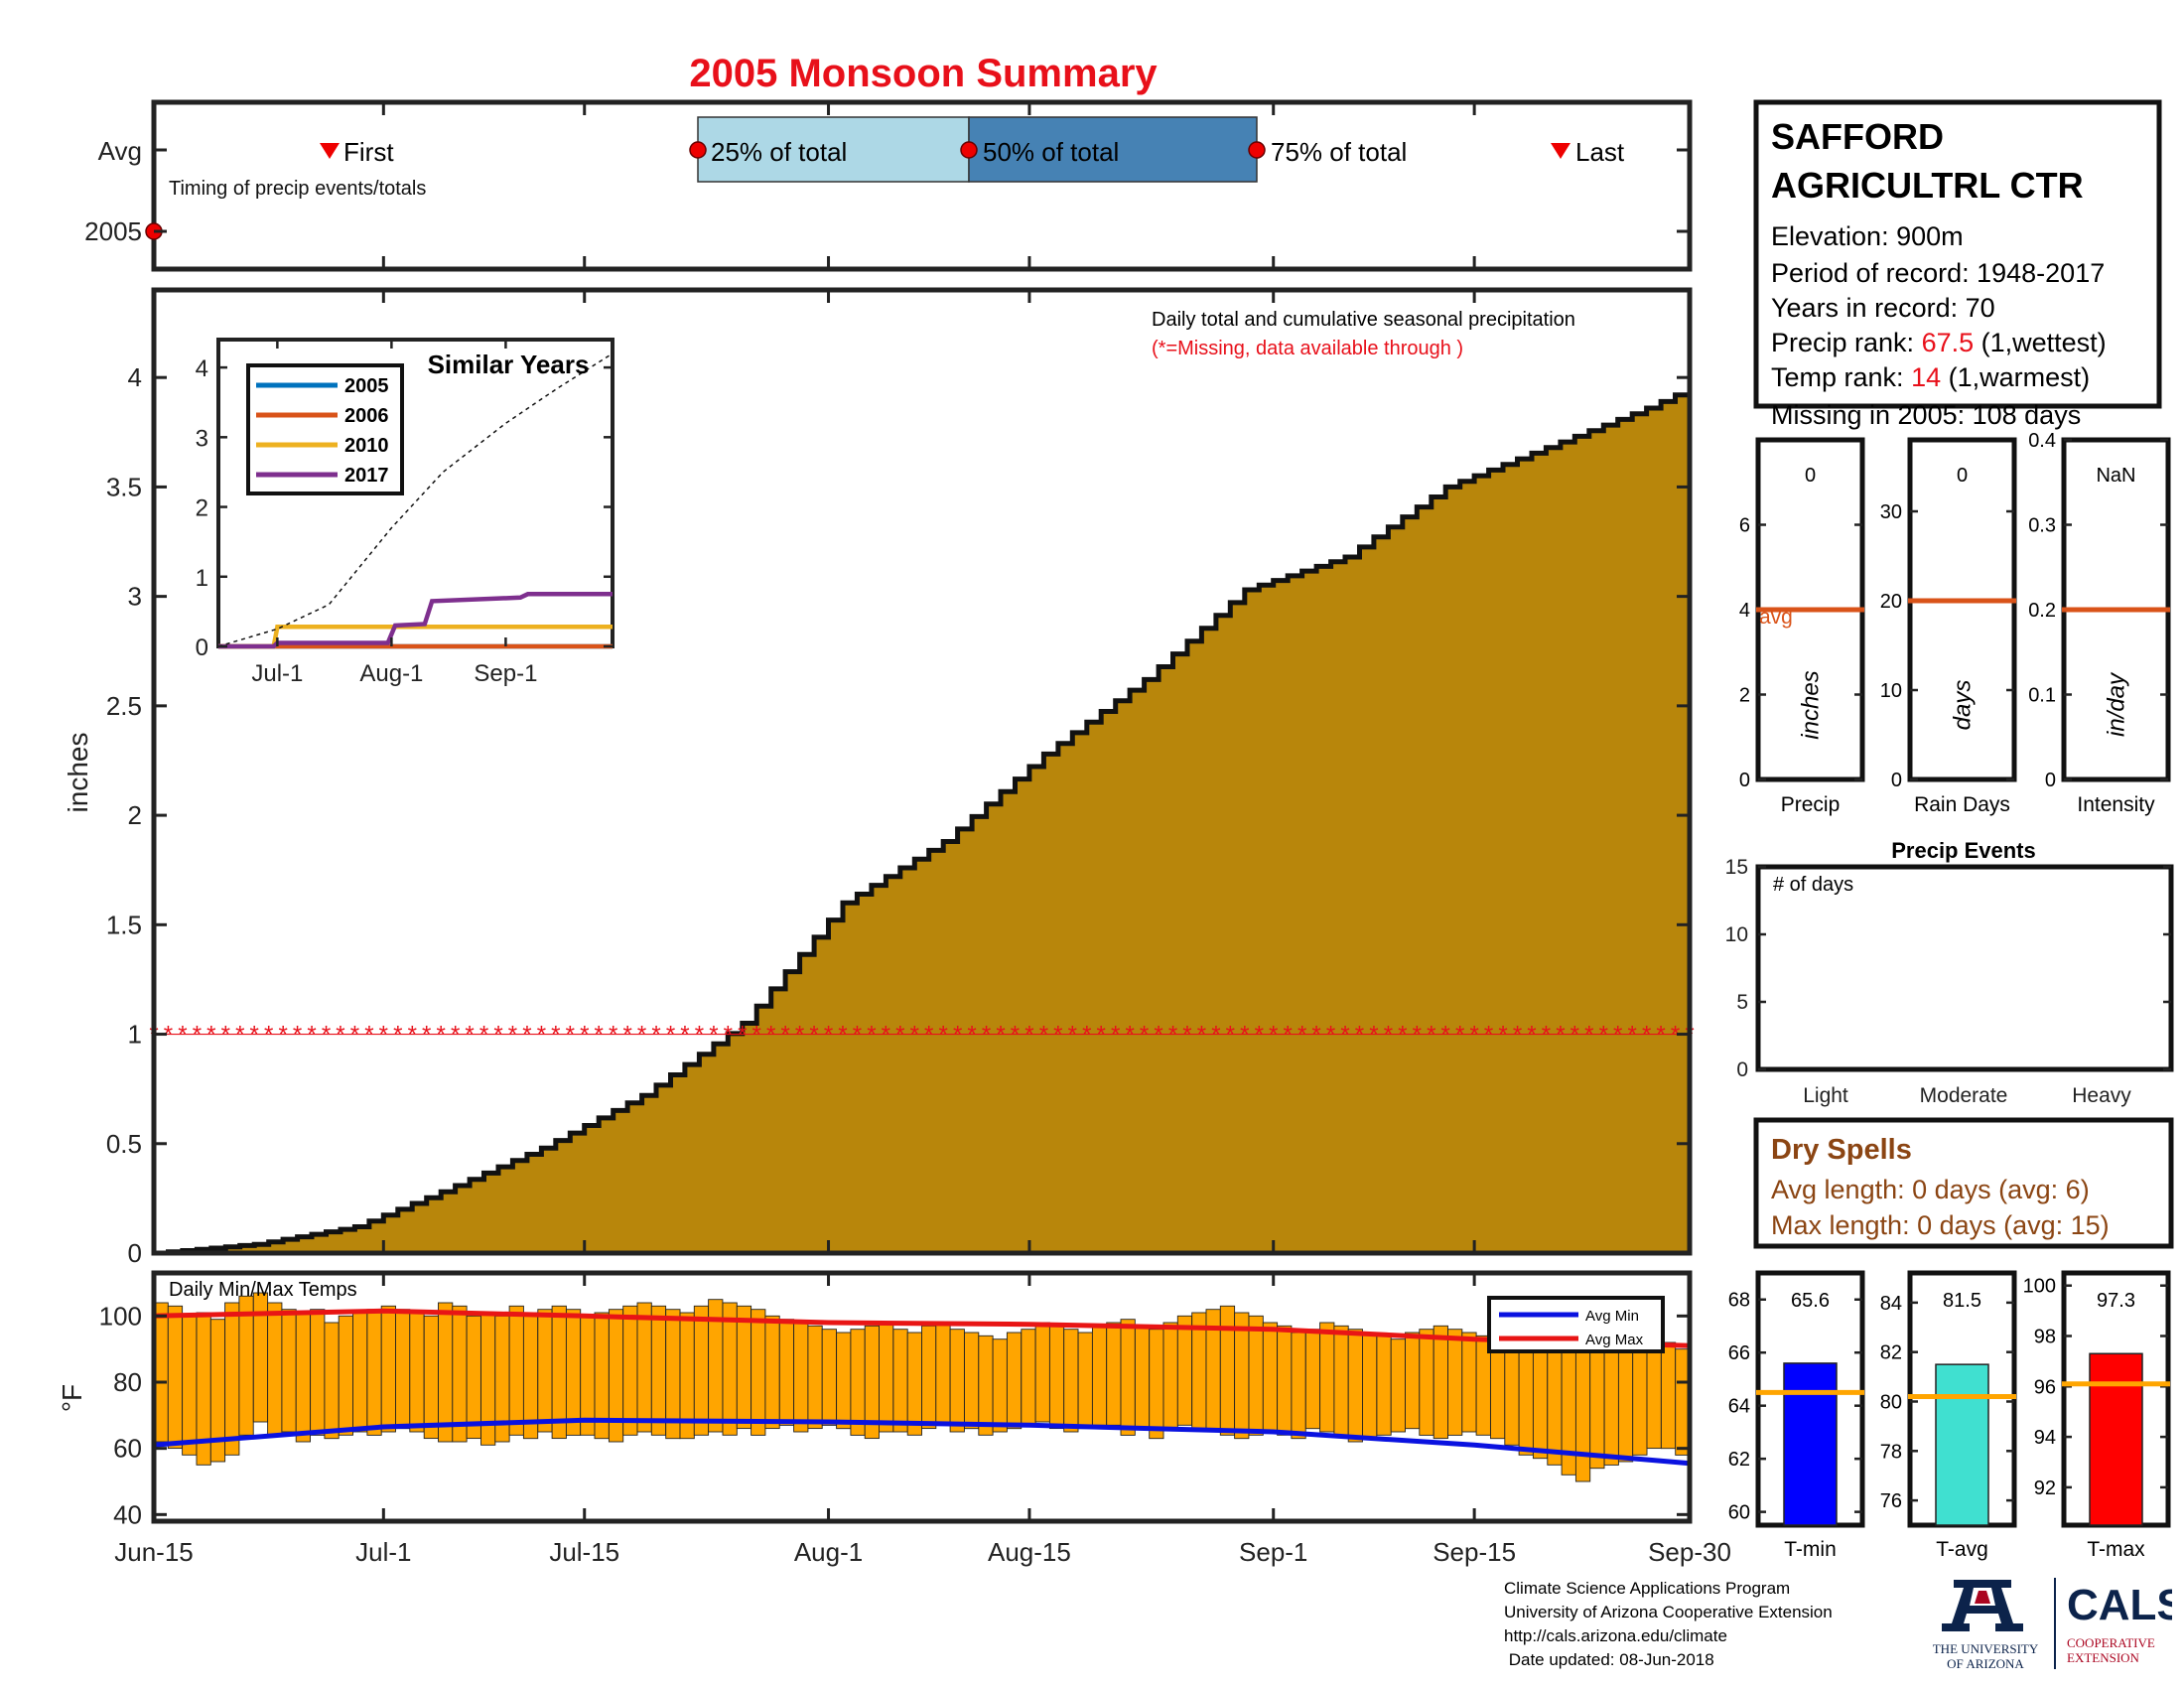 The width and height of the screenshot is (2184, 1688). I want to click on precip-ylabel: inches, so click(78, 773).